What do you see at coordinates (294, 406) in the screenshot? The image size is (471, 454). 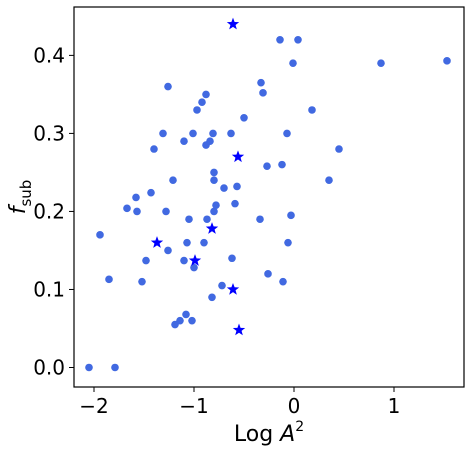 I see `x-tick-label: 0` at bounding box center [294, 406].